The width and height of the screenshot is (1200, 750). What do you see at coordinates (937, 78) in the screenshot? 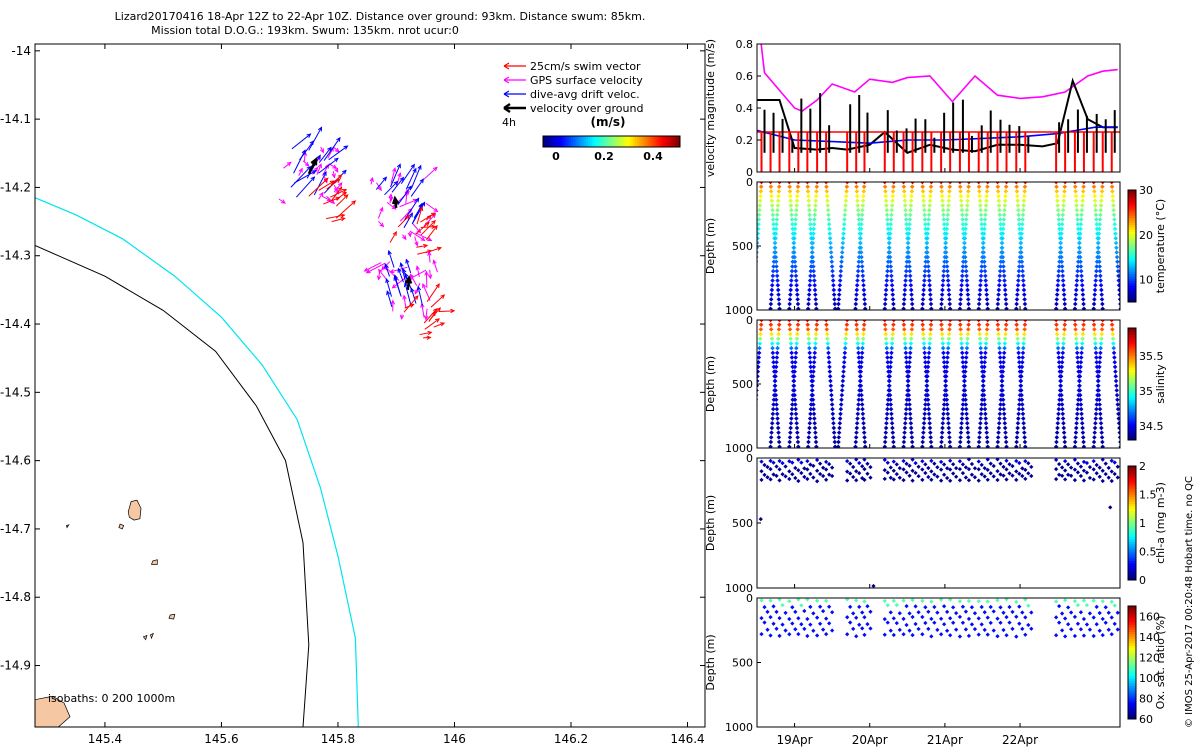
I see `series-gps-surface-velocity` at bounding box center [937, 78].